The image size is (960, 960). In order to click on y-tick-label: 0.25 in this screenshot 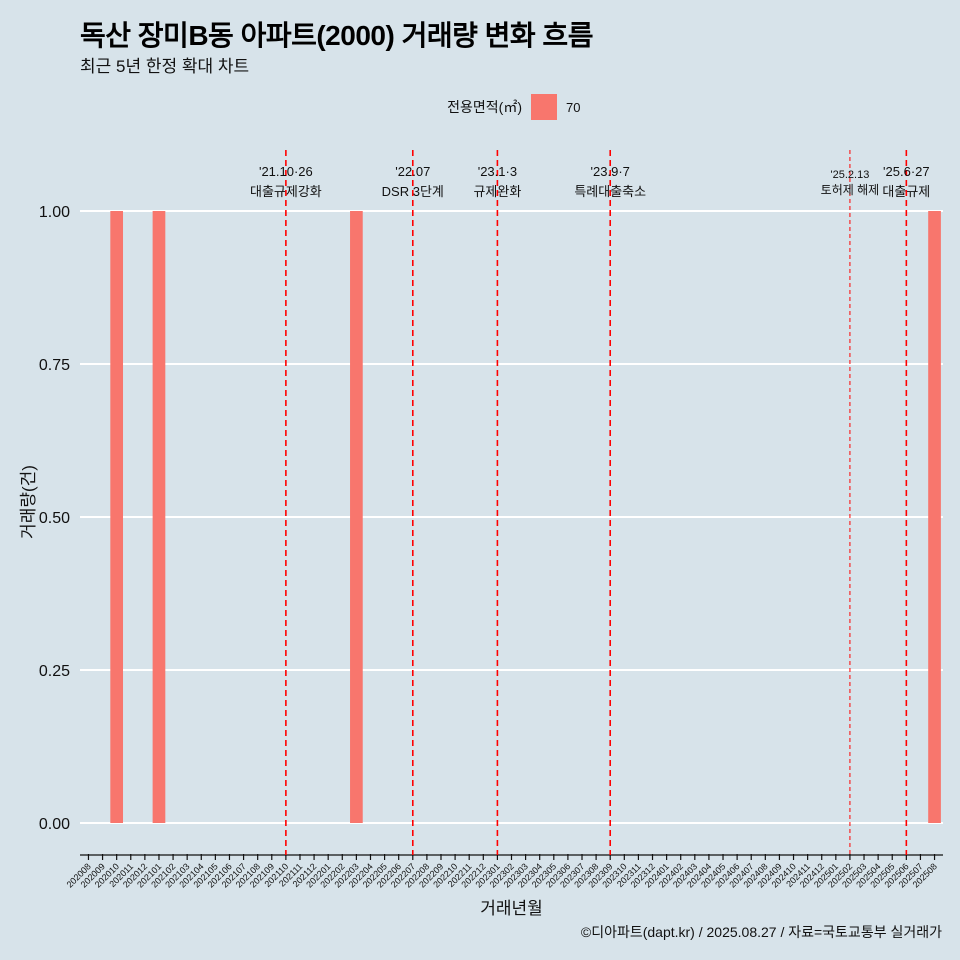, I will do `click(54, 671)`.